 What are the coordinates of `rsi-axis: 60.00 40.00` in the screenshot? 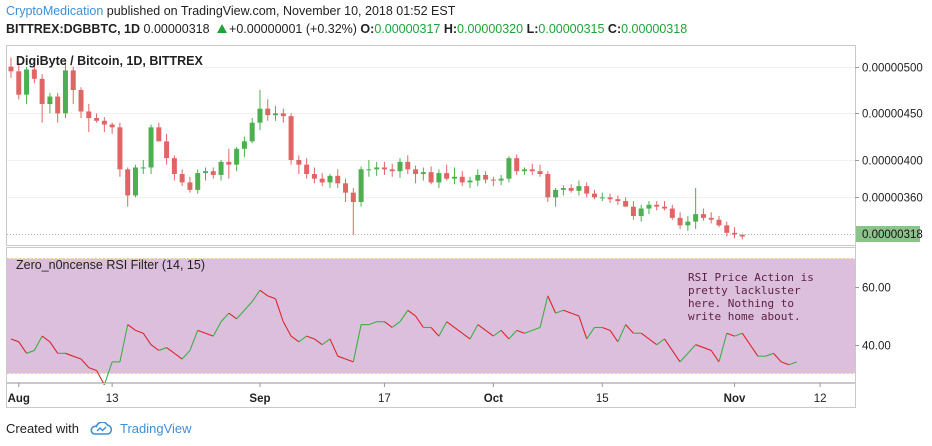 It's located at (873, 318).